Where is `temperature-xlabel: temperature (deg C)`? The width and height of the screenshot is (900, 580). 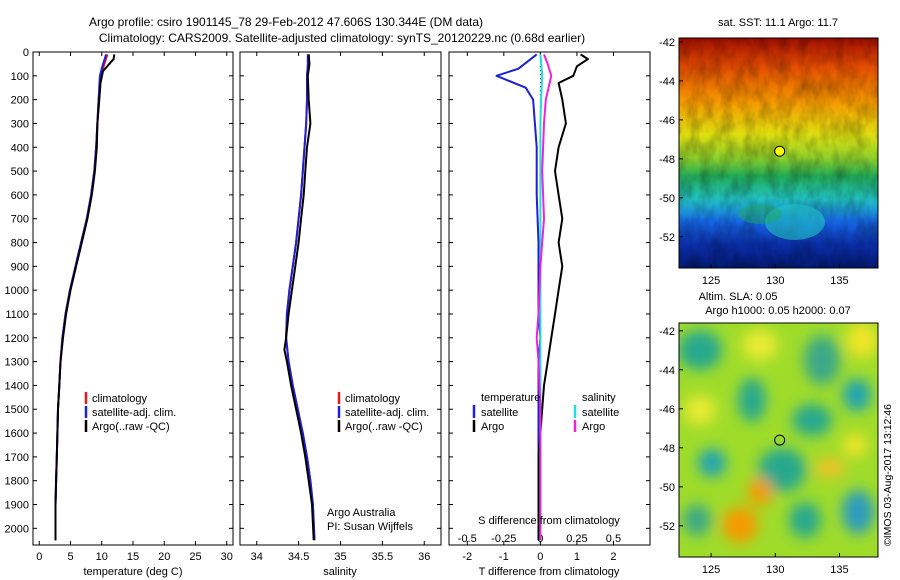
temperature-xlabel: temperature (deg C) is located at coordinates (132, 572).